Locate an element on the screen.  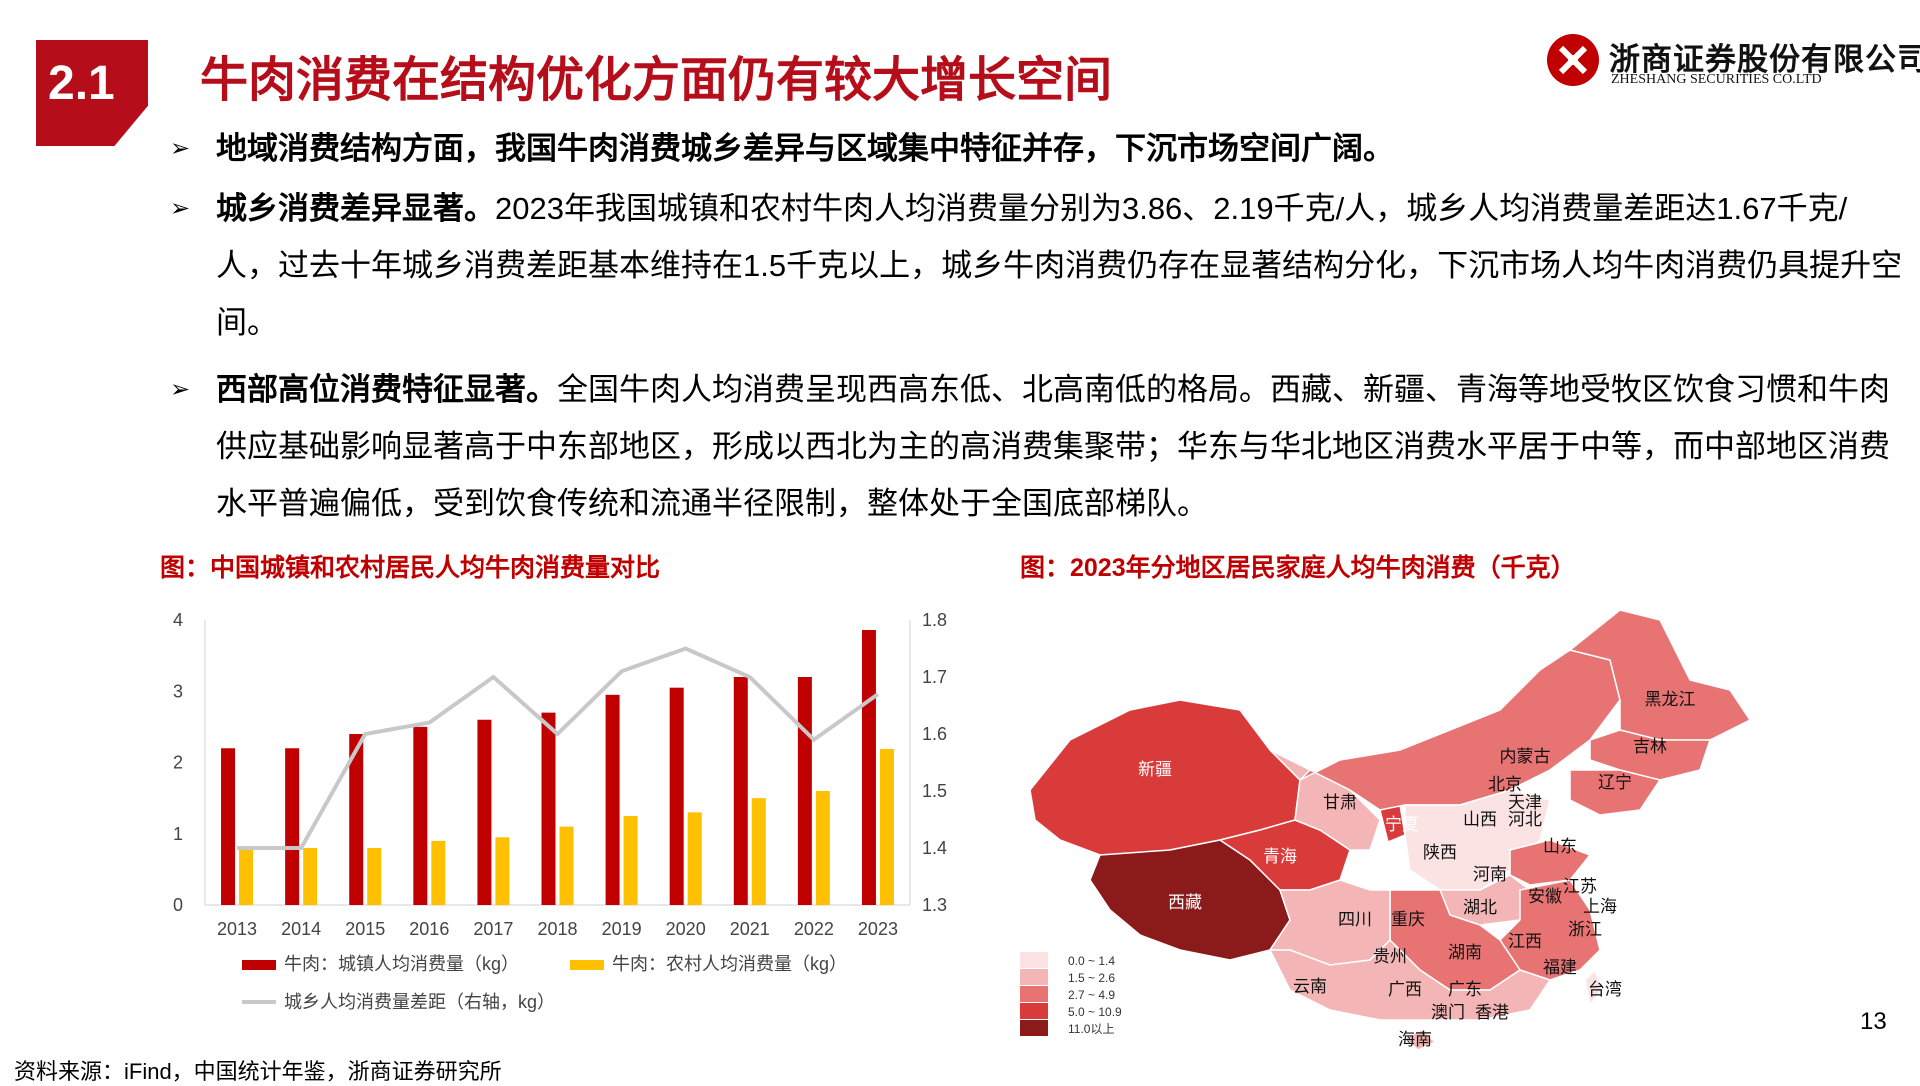
province-south is located at coordinates (1410, 979).